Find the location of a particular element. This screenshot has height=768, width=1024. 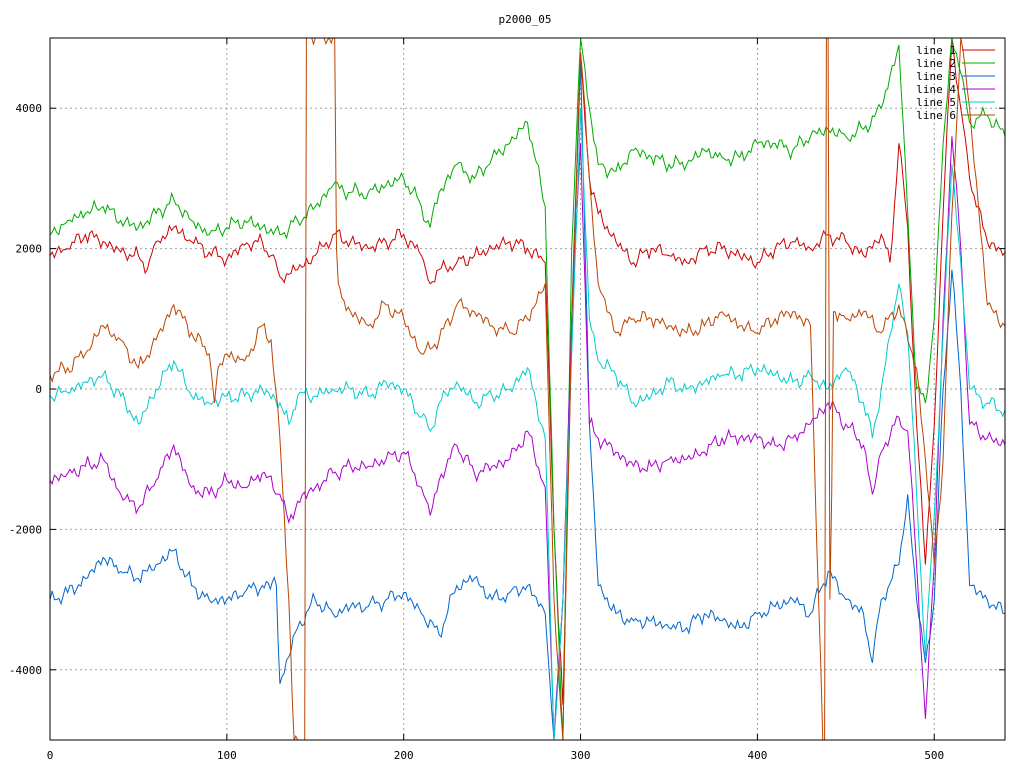

x-tick-label: 300 is located at coordinates (581, 755).